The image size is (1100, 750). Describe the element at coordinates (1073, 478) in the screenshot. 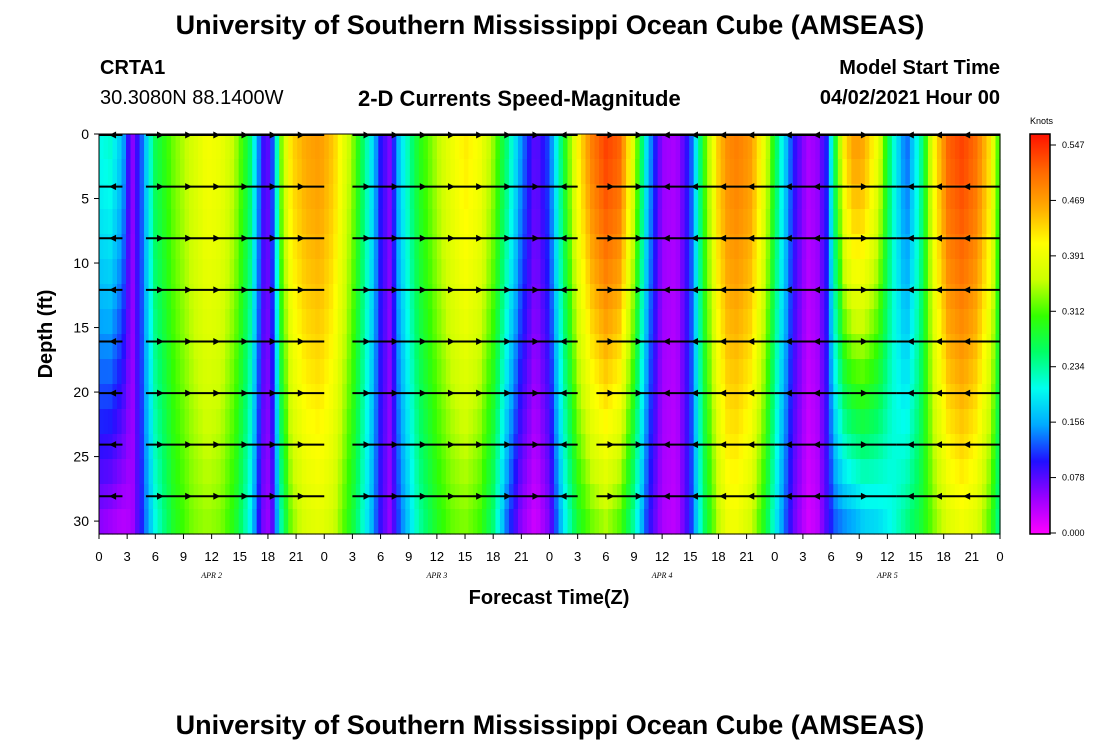

I see `colorbar-label: 0.078` at that location.